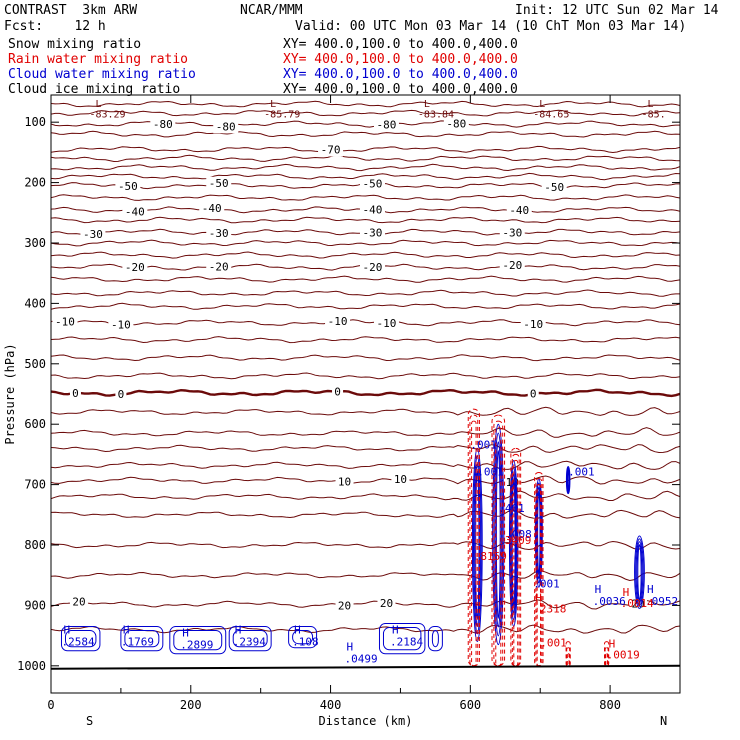 This screenshot has height=740, width=740. What do you see at coordinates (549, 609) in the screenshot?
I see `rain-max-value: .2318` at bounding box center [549, 609].